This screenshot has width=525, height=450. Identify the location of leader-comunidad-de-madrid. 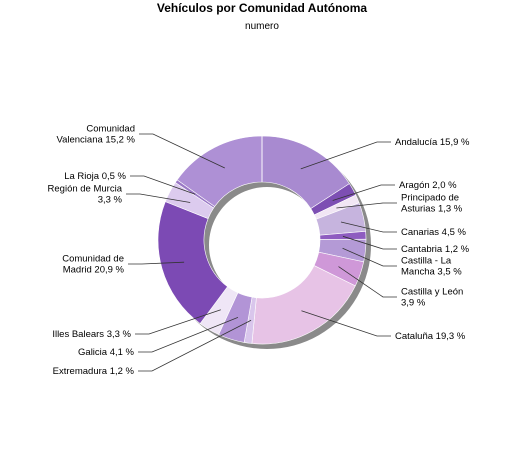
(156, 263).